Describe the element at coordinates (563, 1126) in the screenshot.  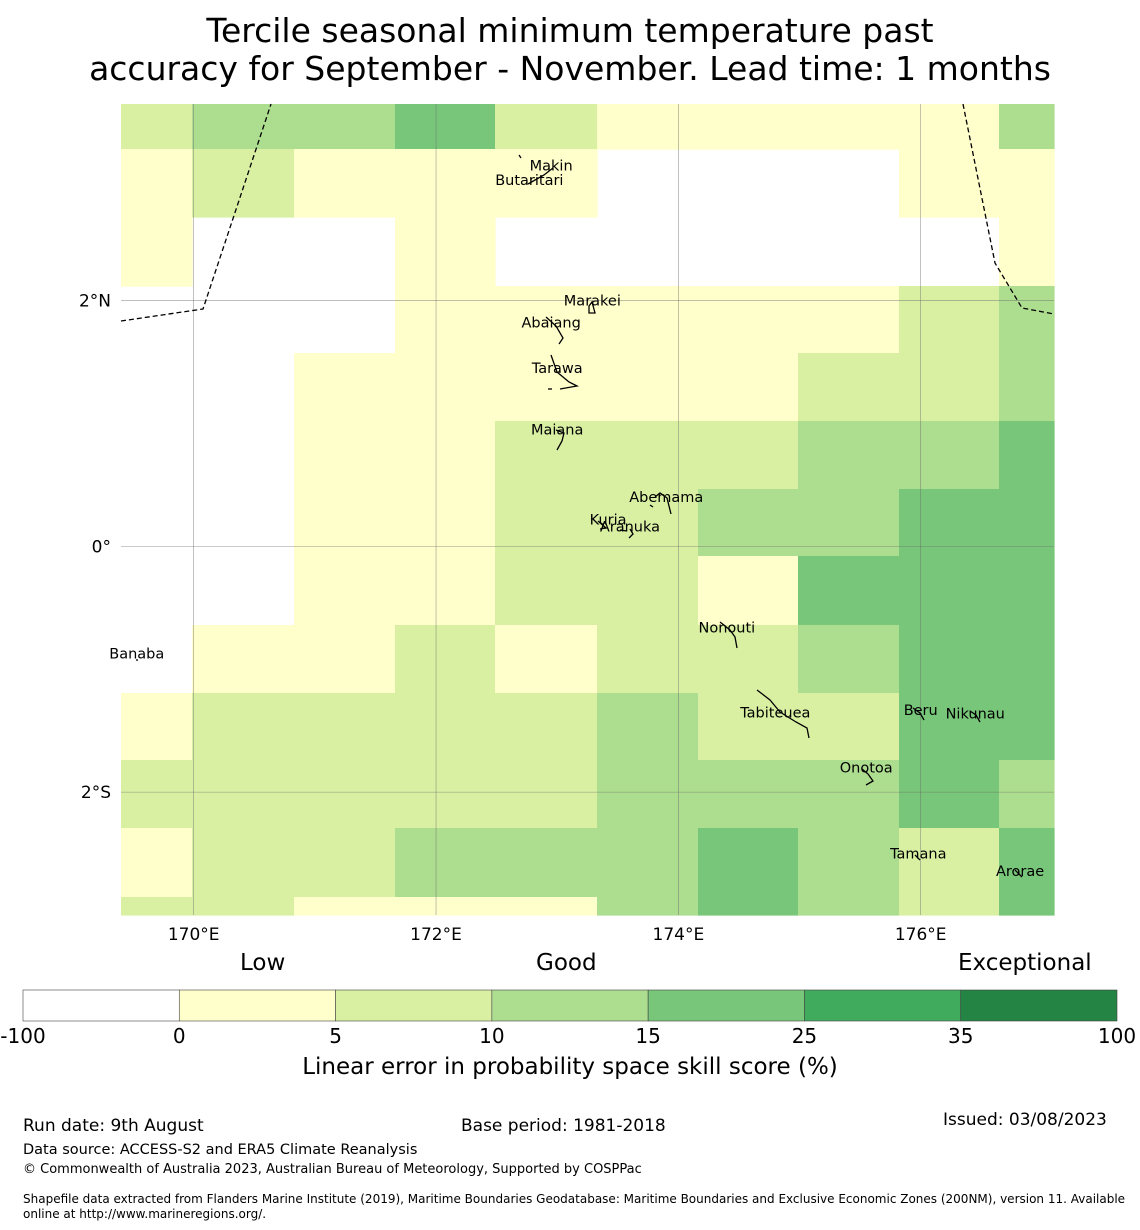
I see `base-period: Base period: 1981-2018` at that location.